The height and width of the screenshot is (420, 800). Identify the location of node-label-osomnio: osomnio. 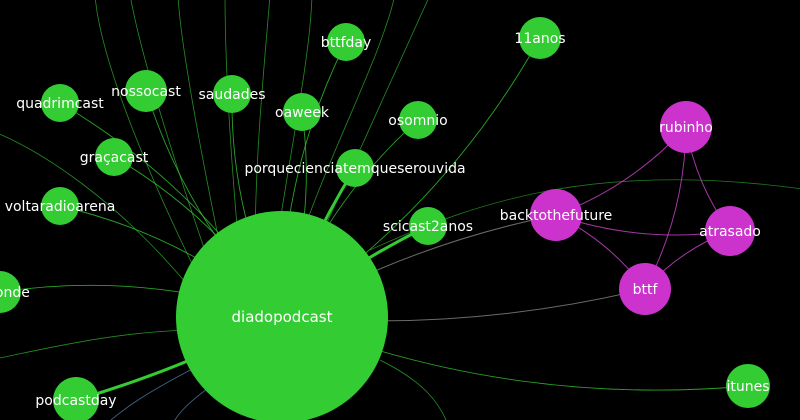
(417, 121).